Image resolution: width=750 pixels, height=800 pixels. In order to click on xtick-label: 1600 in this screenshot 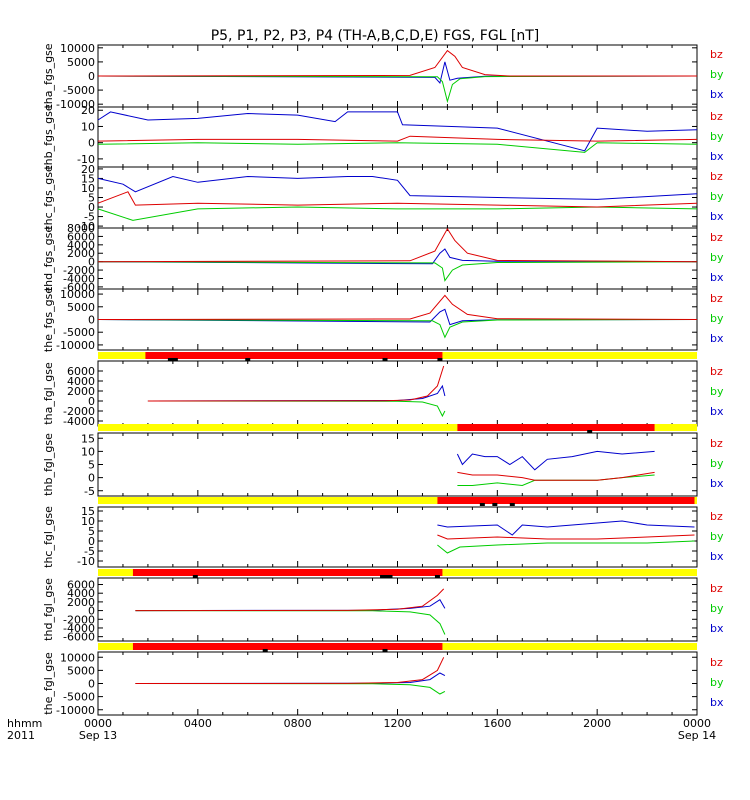, I will do `click(497, 723)`.